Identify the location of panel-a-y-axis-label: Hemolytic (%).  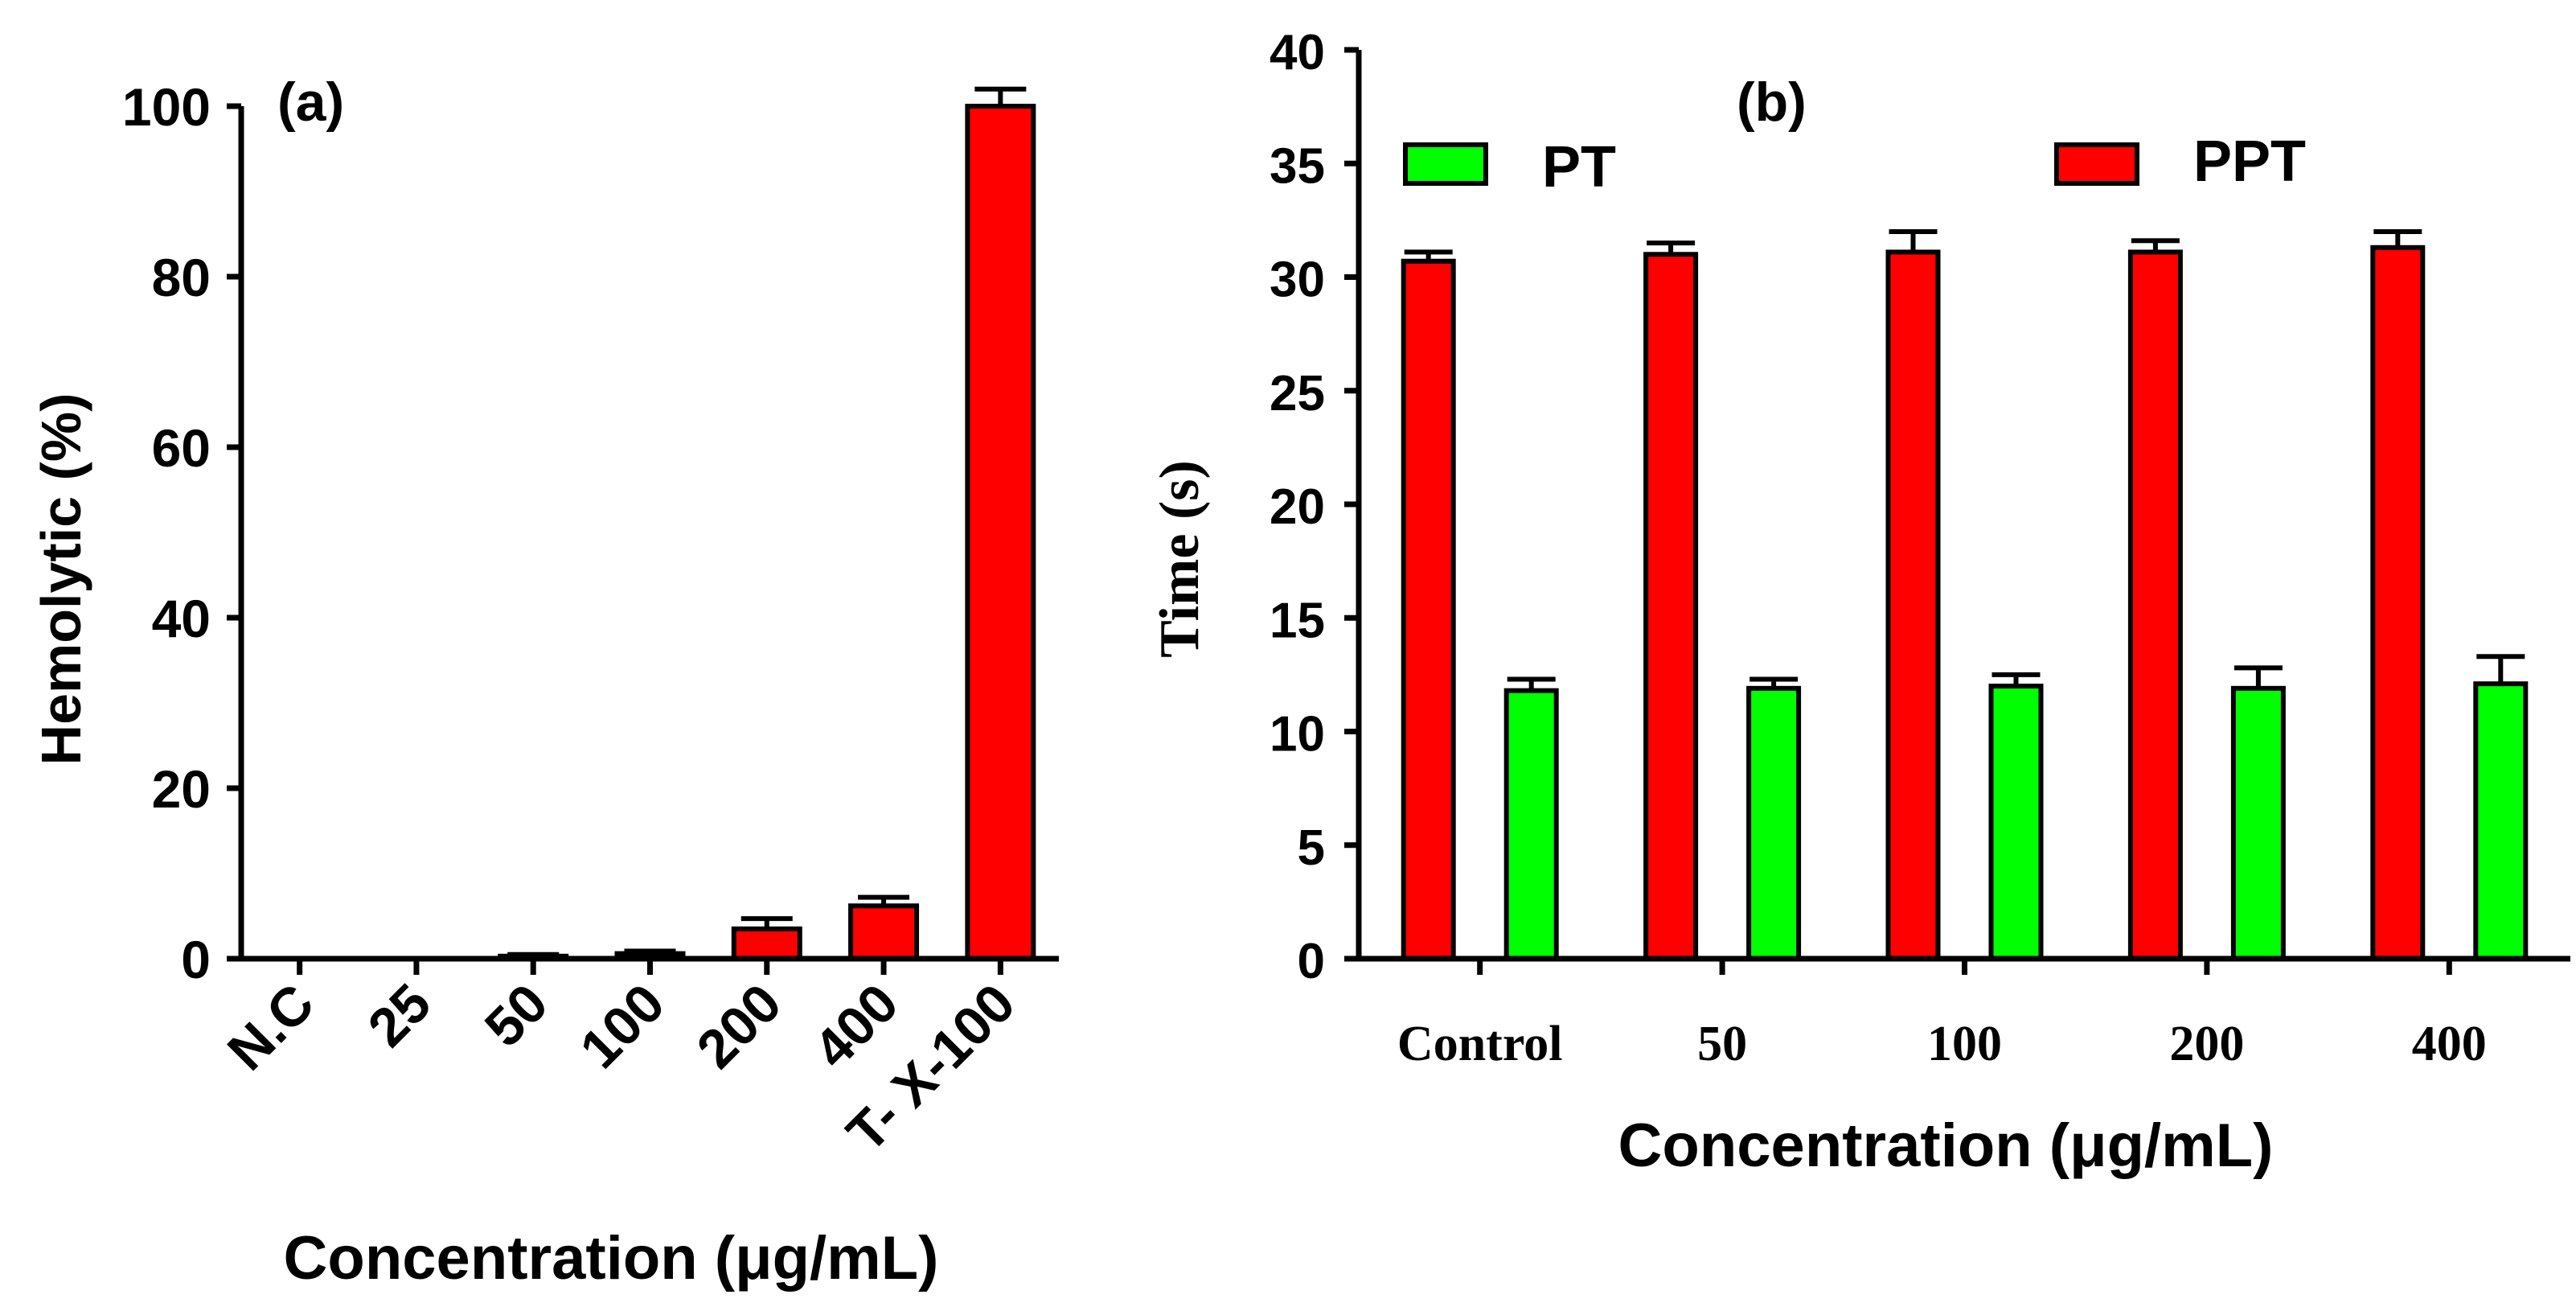
(61, 579).